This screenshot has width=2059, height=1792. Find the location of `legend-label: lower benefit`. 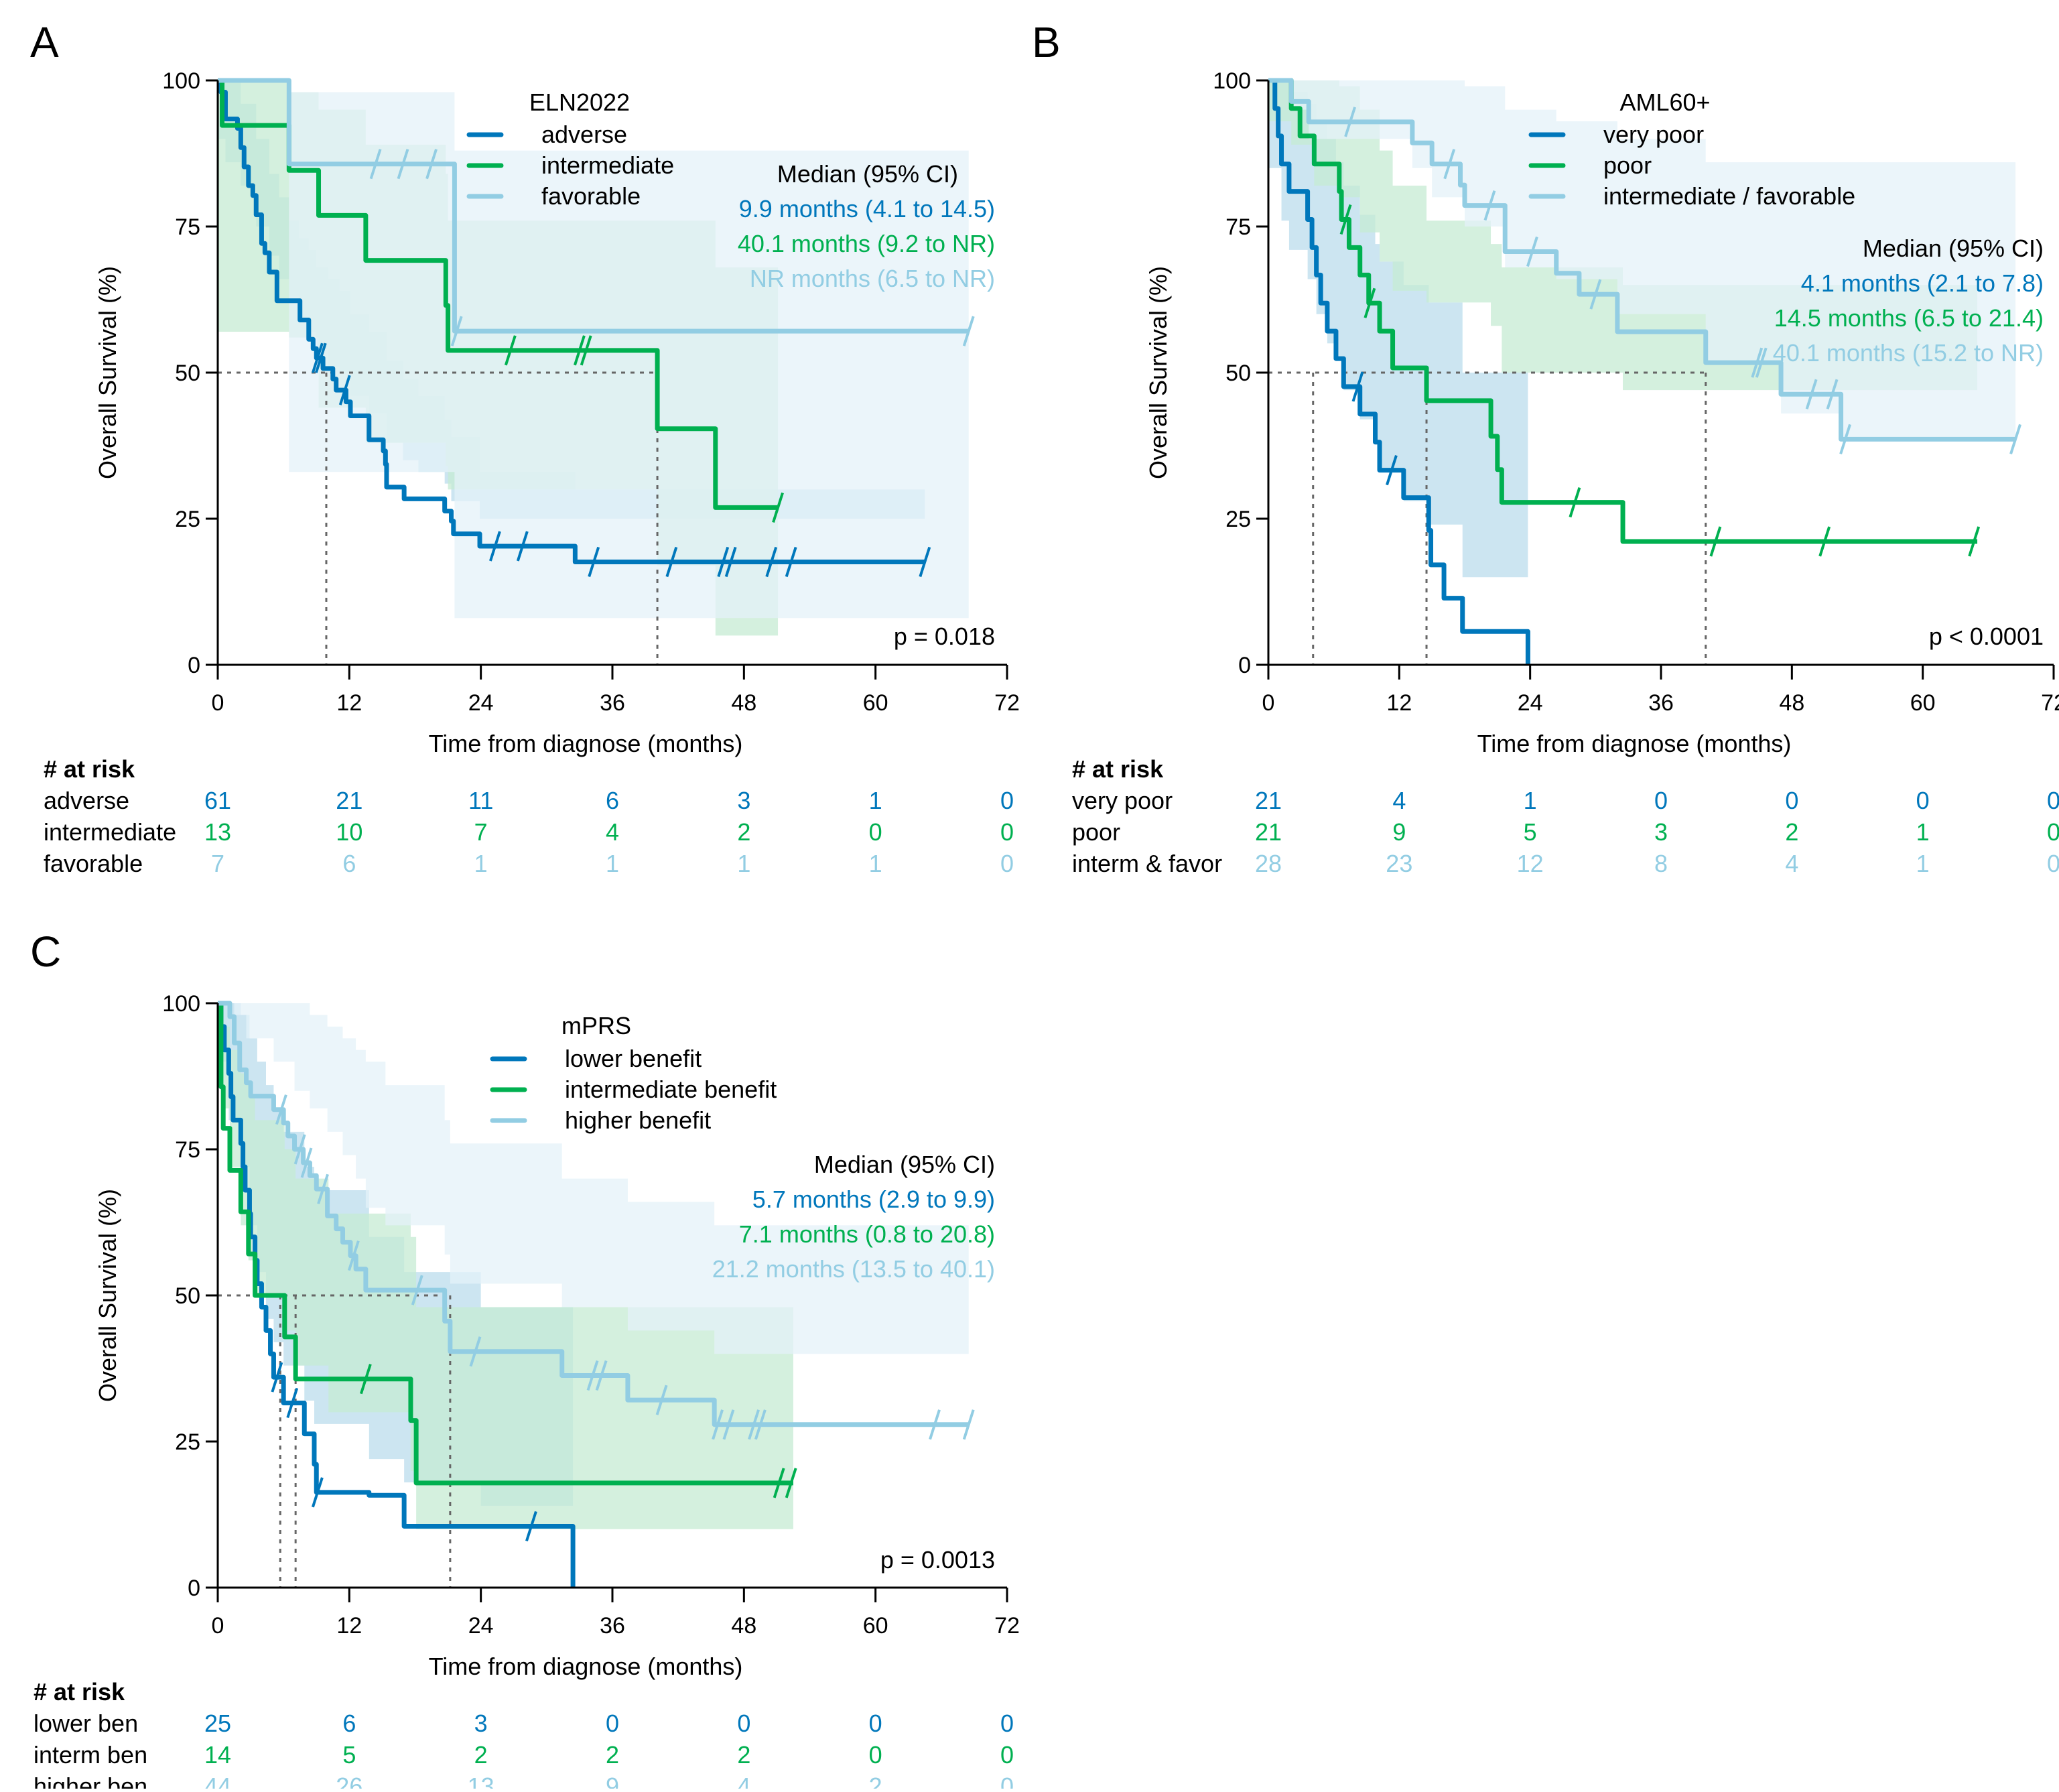

legend-label: lower benefit is located at coordinates (633, 1058).